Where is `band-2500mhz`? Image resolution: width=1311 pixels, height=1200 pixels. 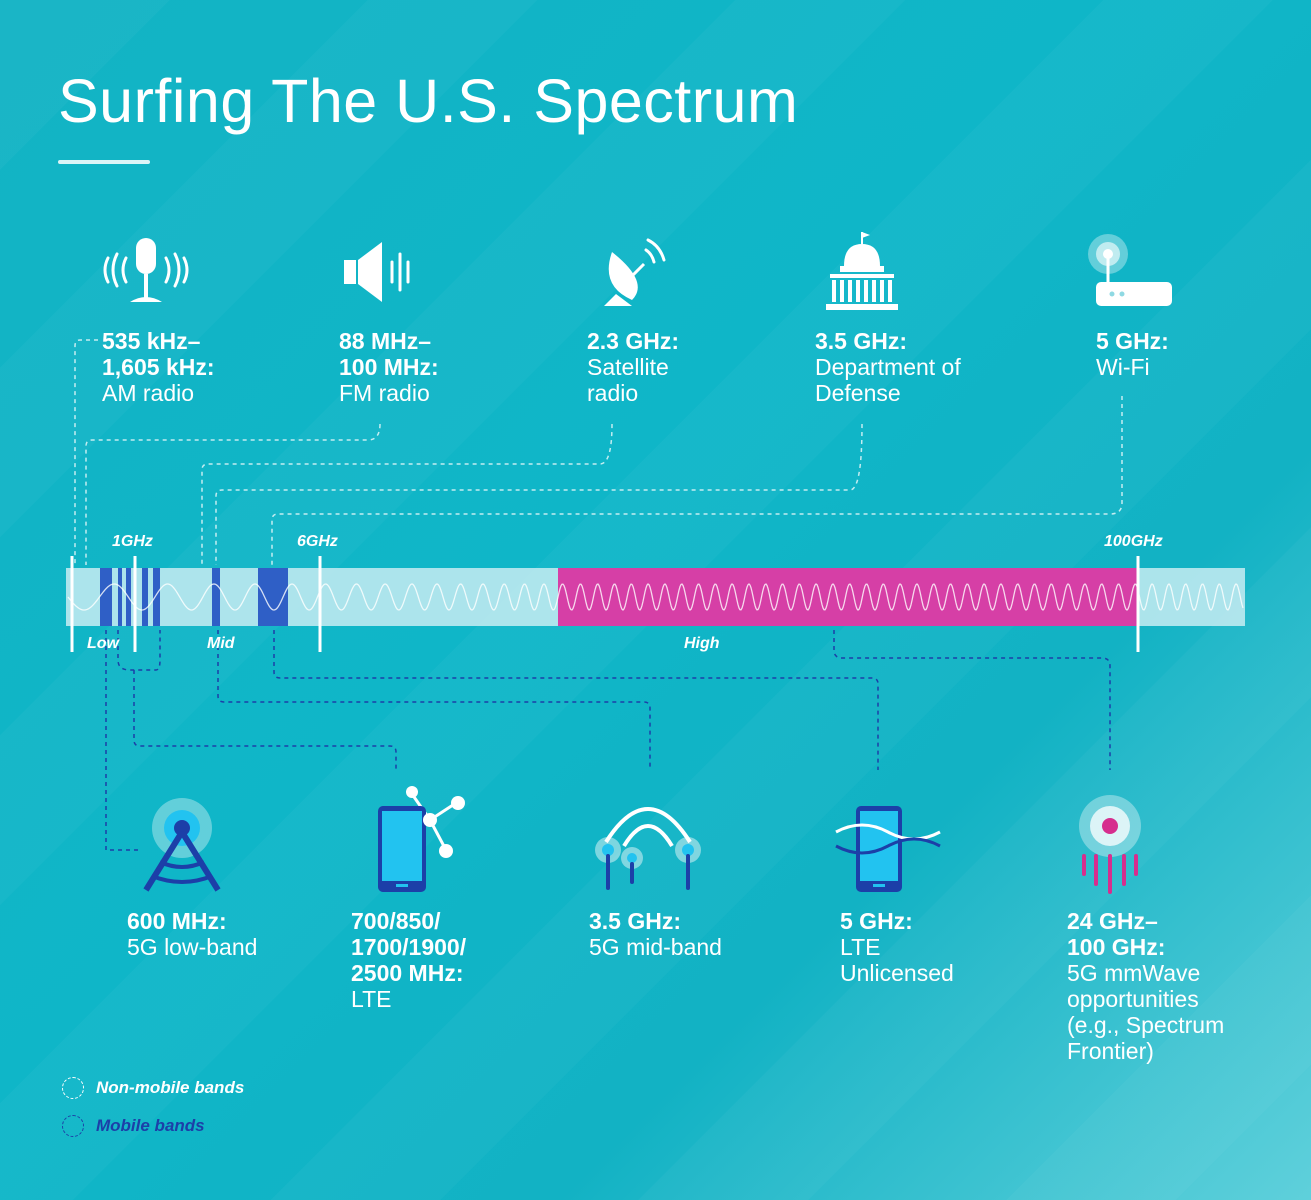
band-2500mhz is located at coordinates (216, 597).